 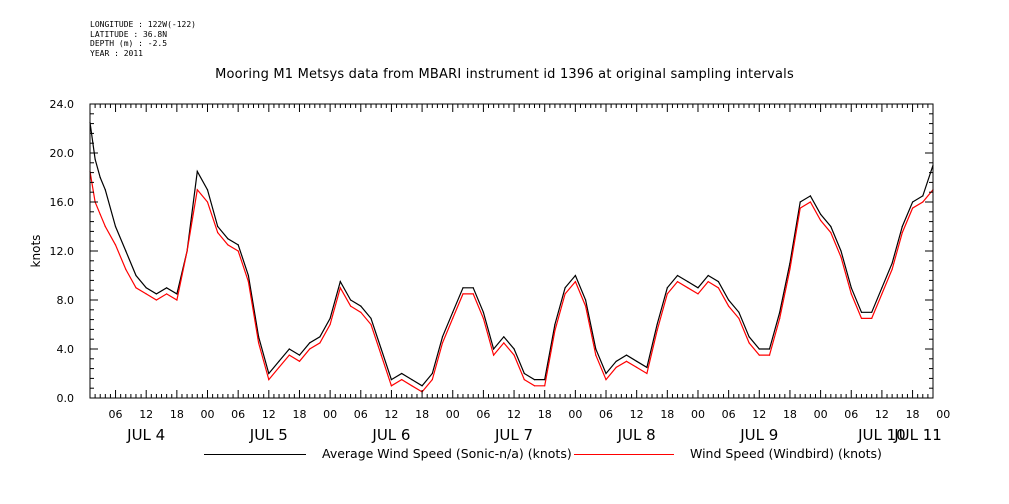 What do you see at coordinates (66, 300) in the screenshot?
I see `y-tick-label: 8.0` at bounding box center [66, 300].